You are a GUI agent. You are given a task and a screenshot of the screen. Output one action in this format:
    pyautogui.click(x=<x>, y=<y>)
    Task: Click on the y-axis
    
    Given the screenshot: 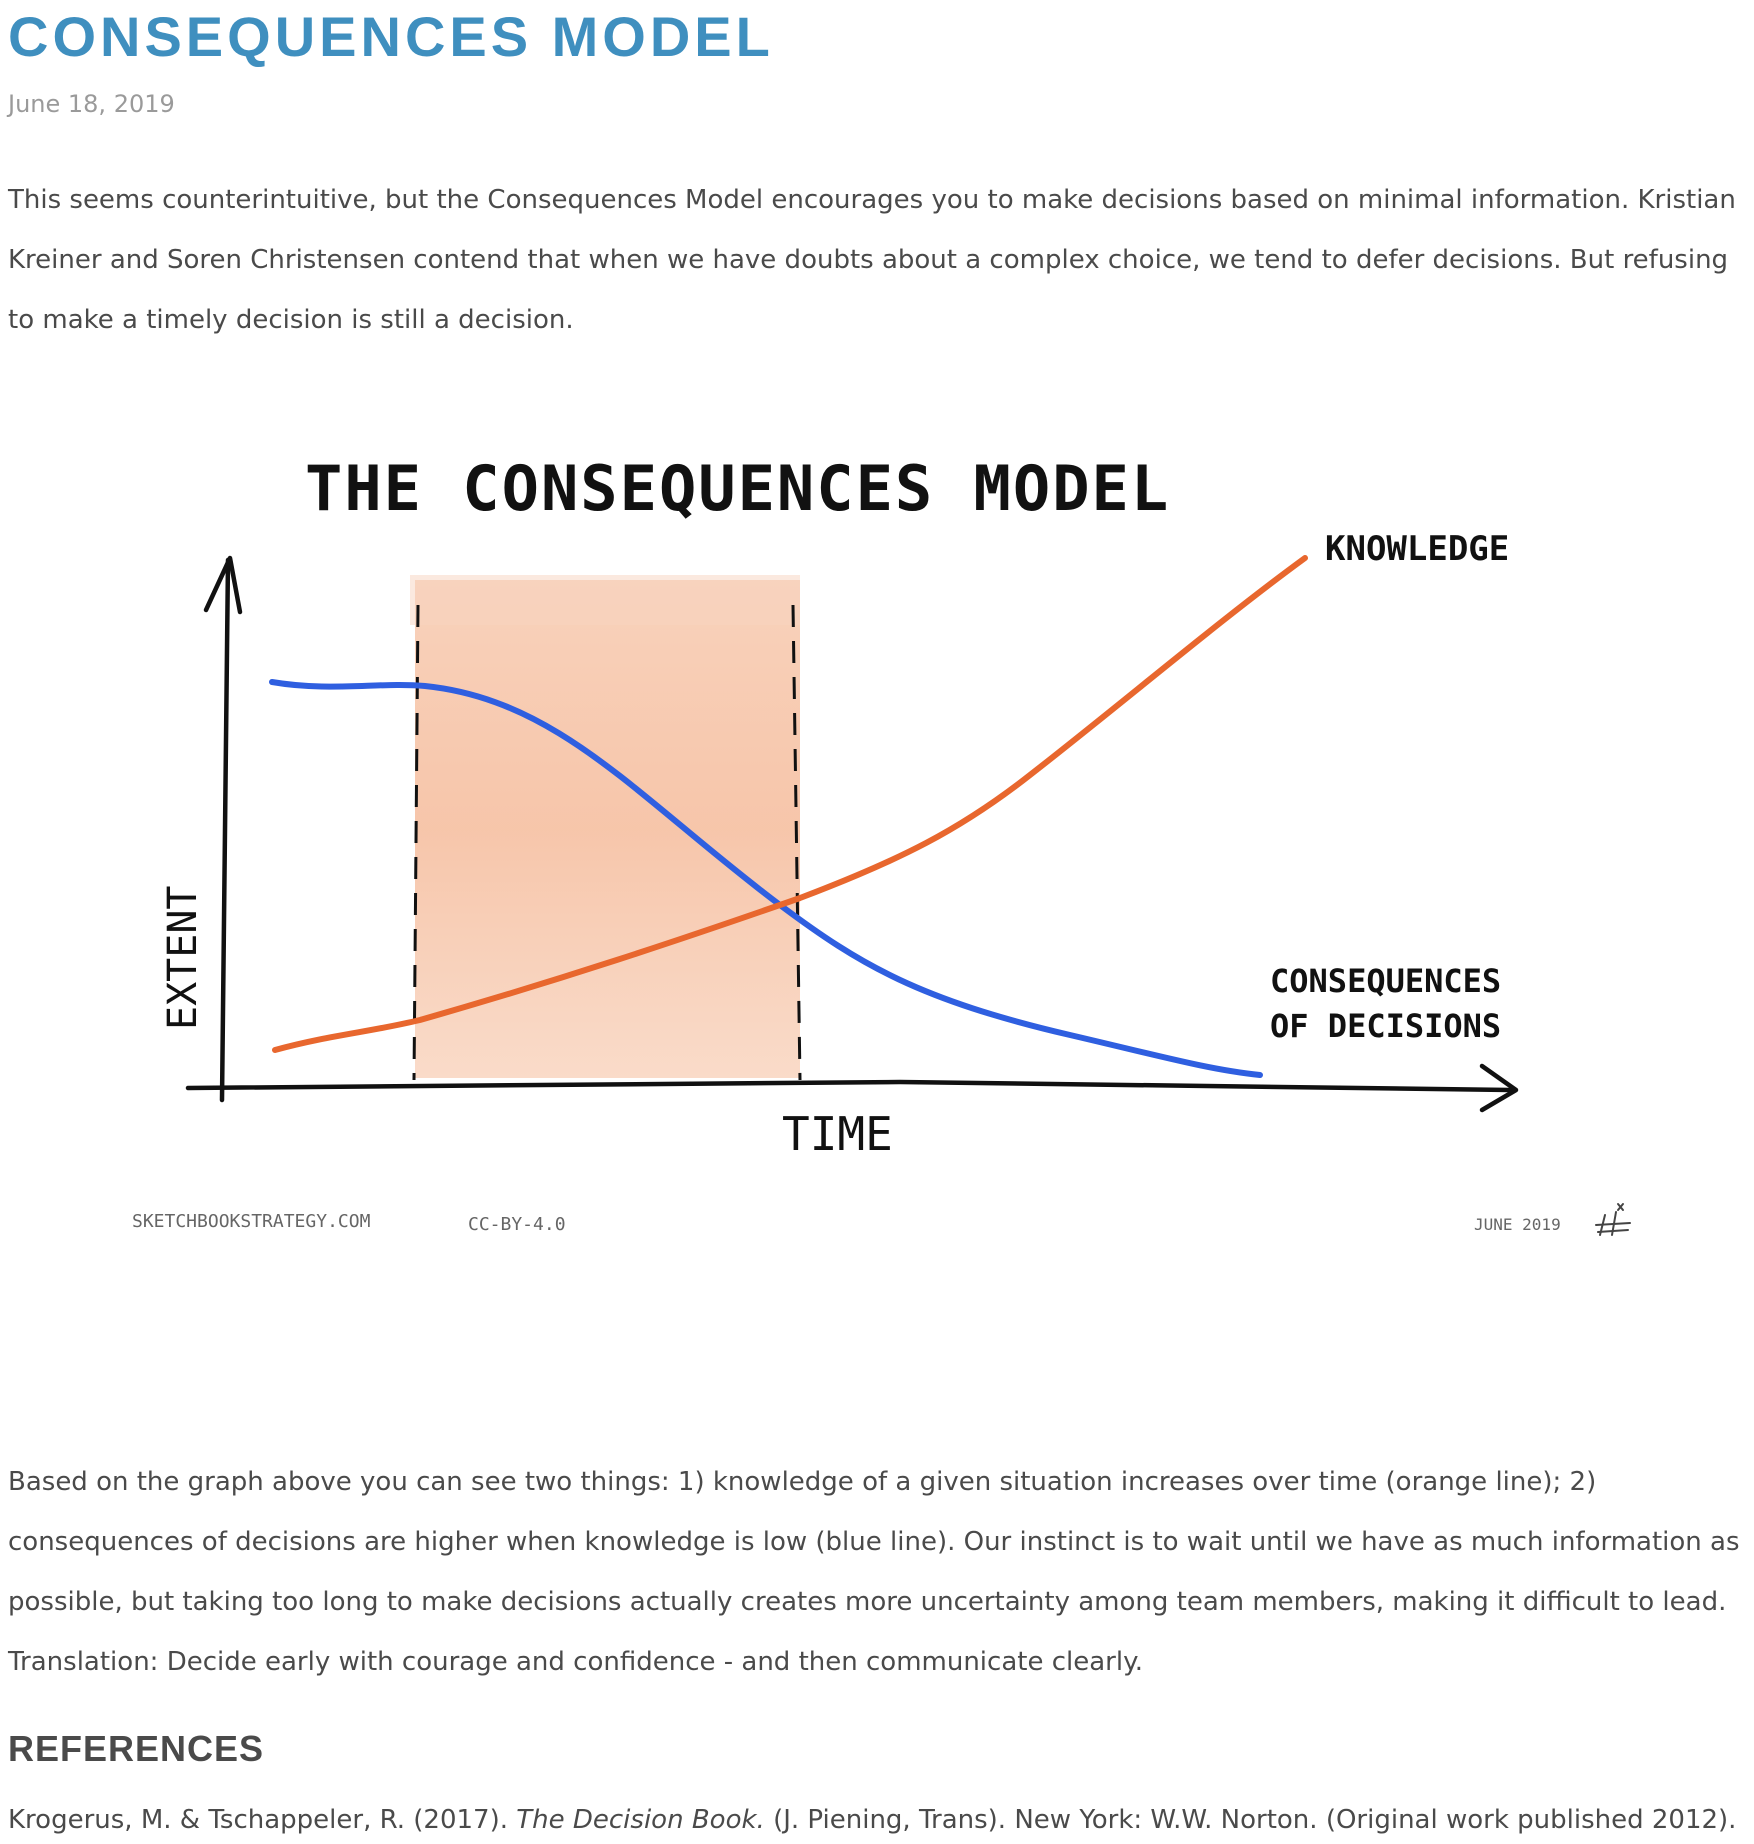 What is the action you would take?
    pyautogui.click(x=225, y=830)
    